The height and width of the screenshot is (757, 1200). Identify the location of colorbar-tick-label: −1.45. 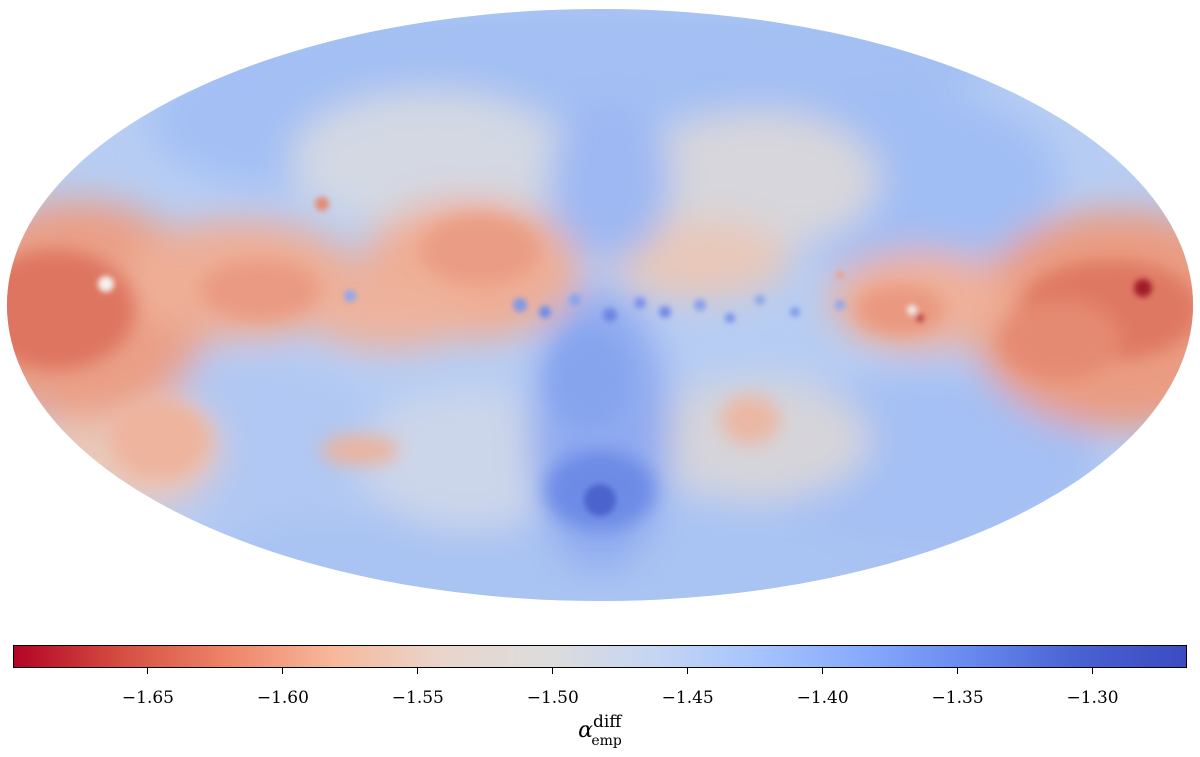
(687, 698).